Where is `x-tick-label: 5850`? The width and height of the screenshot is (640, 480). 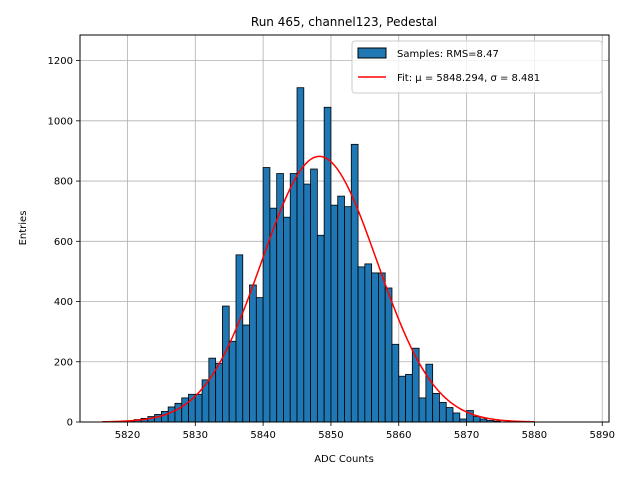 x-tick-label: 5850 is located at coordinates (330, 435).